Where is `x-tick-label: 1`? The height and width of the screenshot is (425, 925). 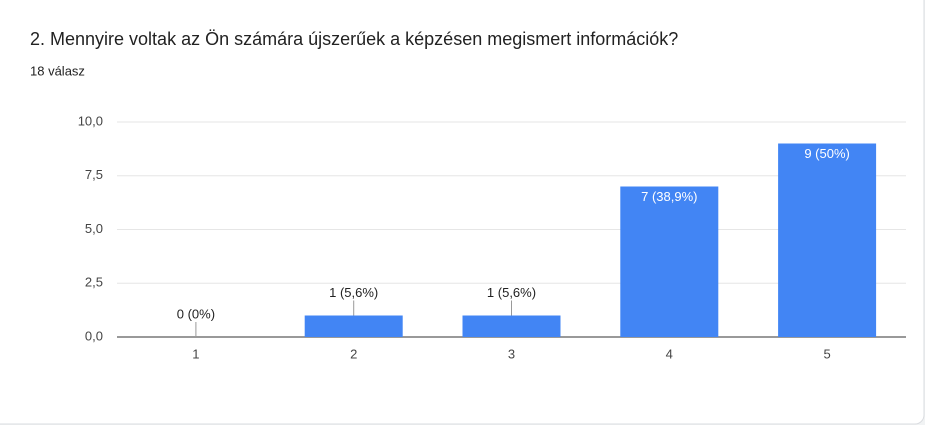 x-tick-label: 1 is located at coordinates (195, 353).